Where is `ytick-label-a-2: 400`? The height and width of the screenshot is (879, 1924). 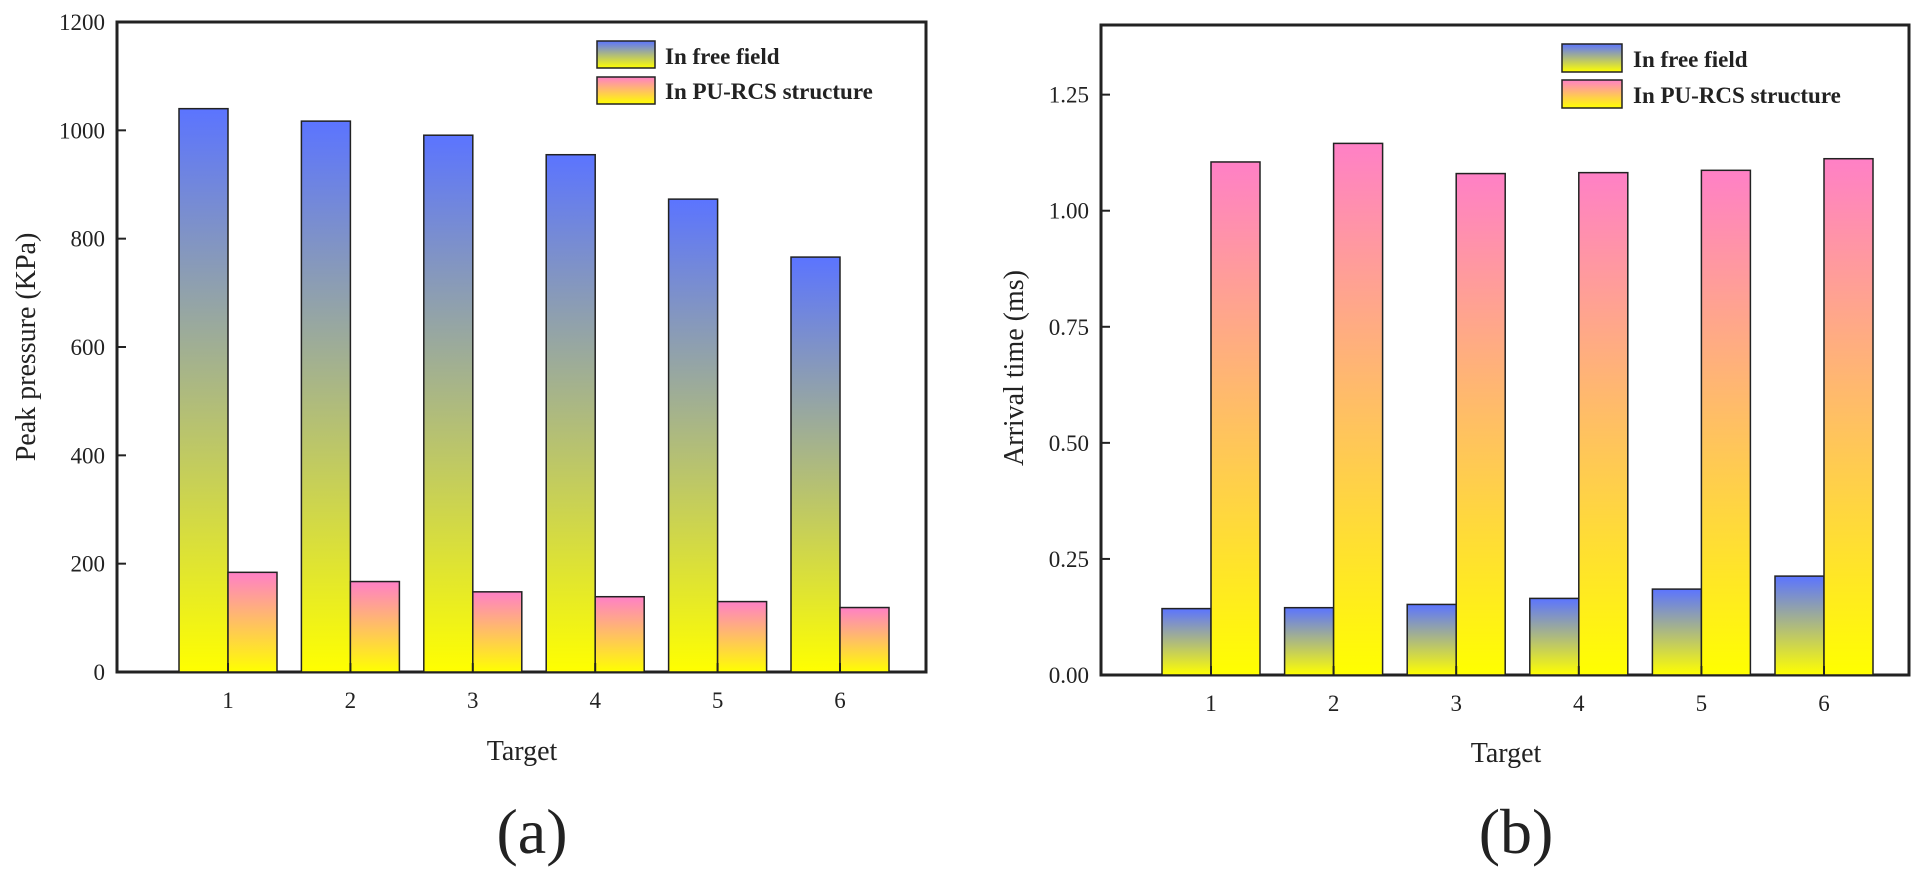 ytick-label-a-2: 400 is located at coordinates (88, 455).